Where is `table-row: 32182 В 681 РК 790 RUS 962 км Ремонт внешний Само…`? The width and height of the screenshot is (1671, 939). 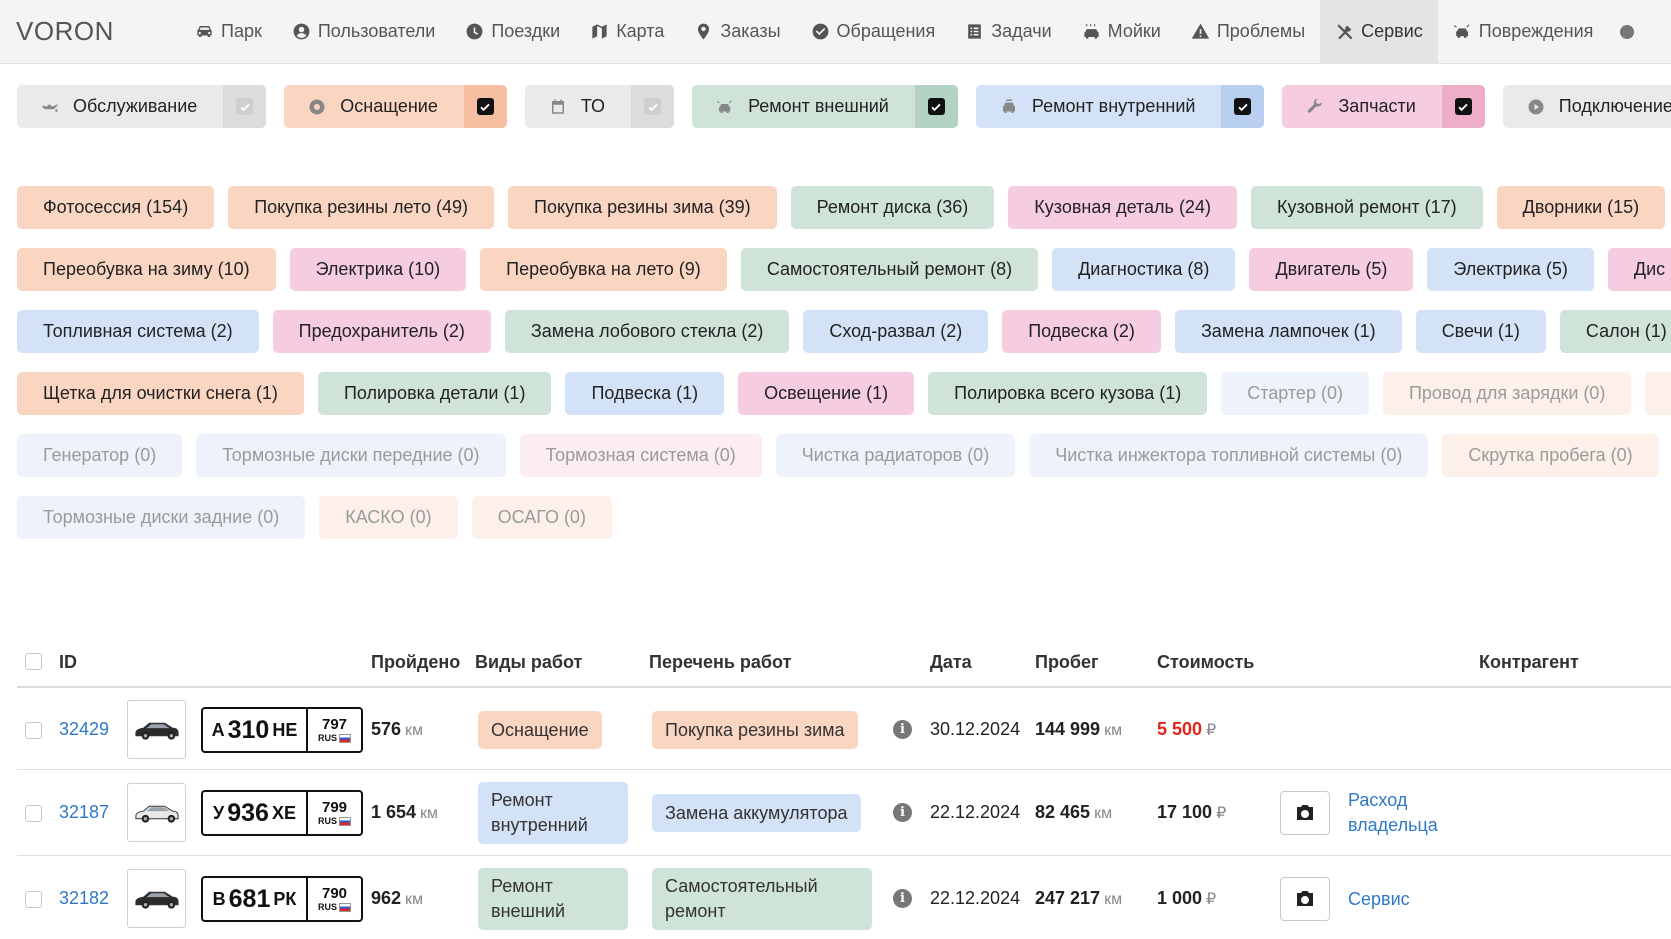 table-row: 32182 В 681 РК 790 RUS 962 км Ремонт внешний Само… is located at coordinates (844, 897).